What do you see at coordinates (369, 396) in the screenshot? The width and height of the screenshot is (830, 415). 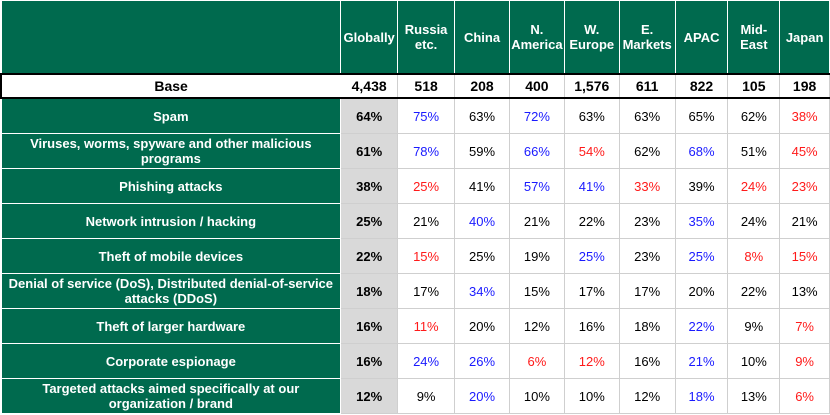 I see `globally-cell: 12%` at bounding box center [369, 396].